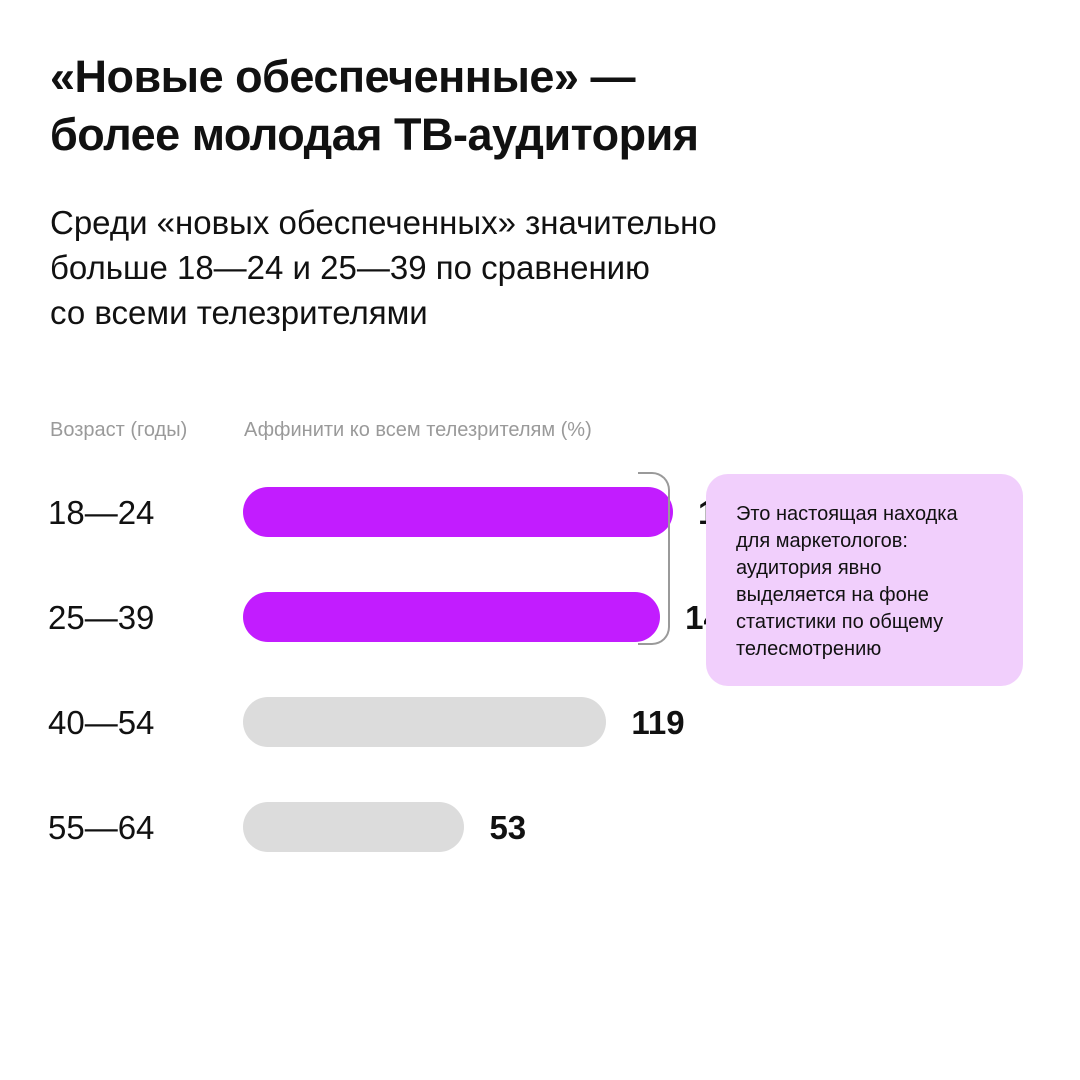  Describe the element at coordinates (101, 827) in the screenshot. I see `age-group-label: 55—64` at that location.